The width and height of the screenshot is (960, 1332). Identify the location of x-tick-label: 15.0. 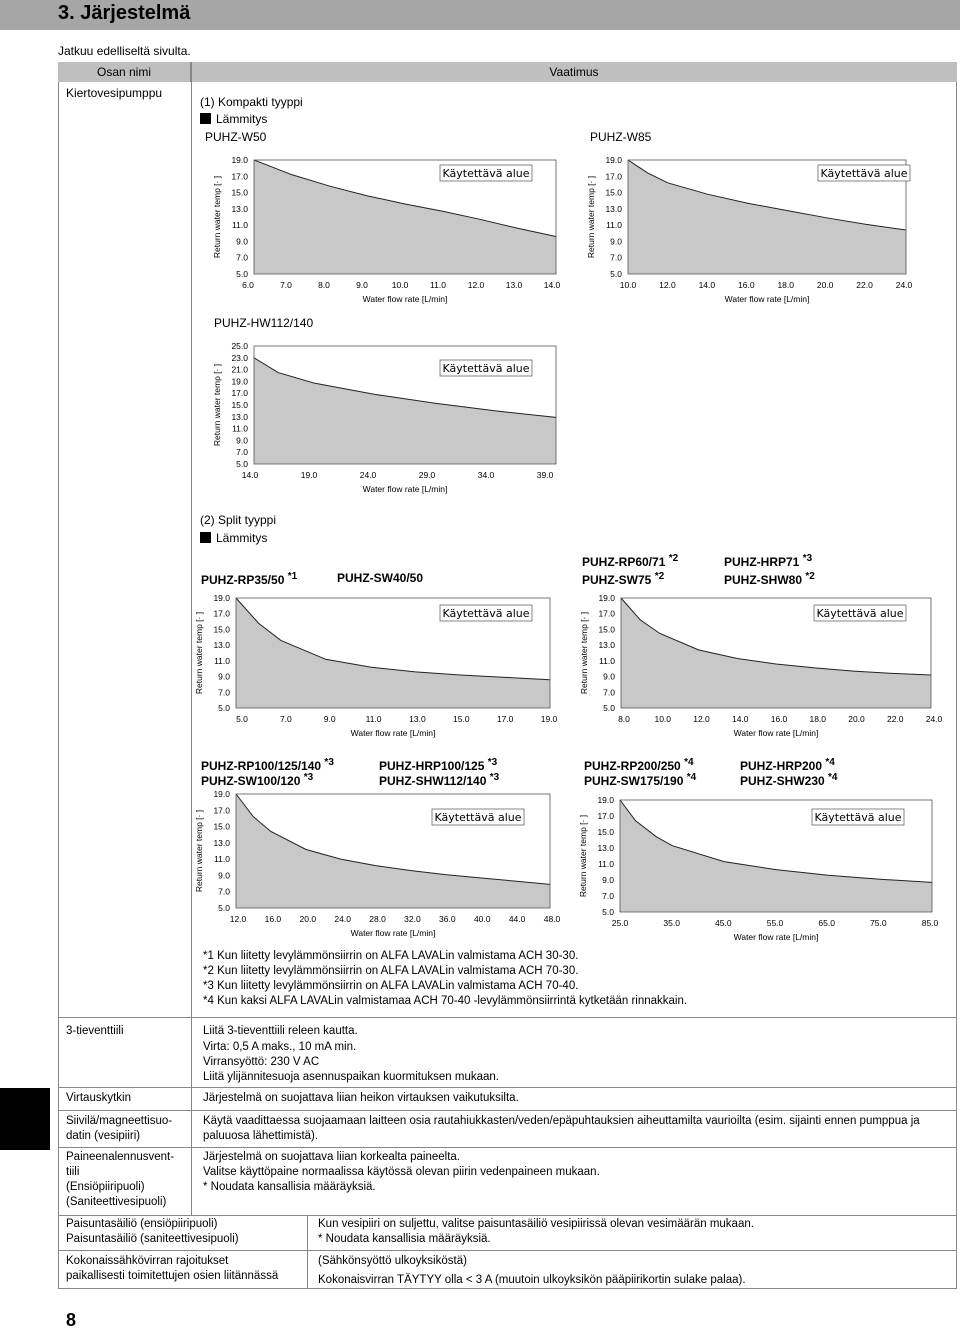
(461, 719).